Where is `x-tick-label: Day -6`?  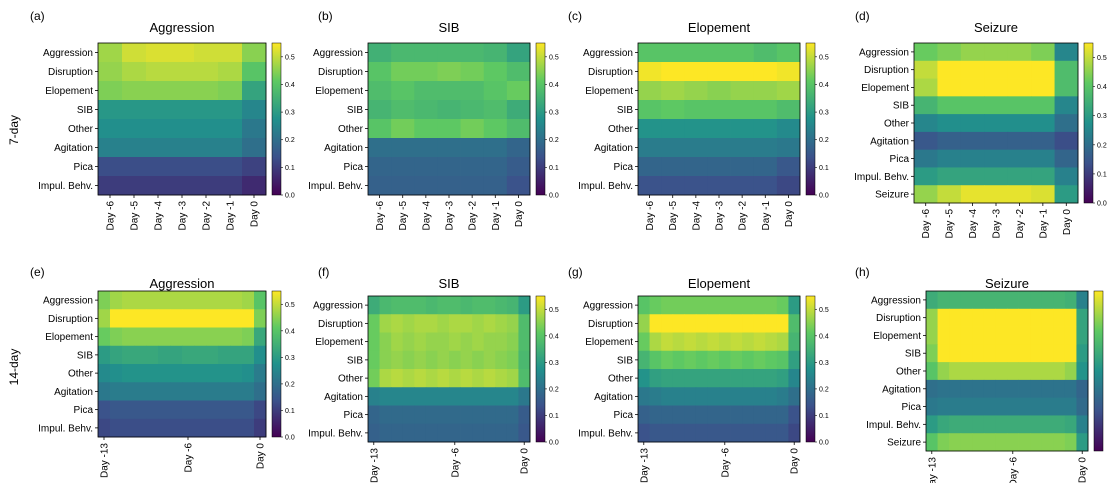 x-tick-label: Day -6 is located at coordinates (380, 216).